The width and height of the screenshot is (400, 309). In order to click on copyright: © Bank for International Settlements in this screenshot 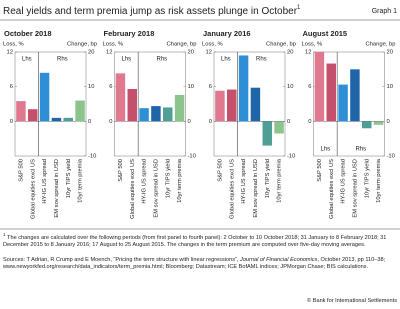, I will do `click(352, 301)`.